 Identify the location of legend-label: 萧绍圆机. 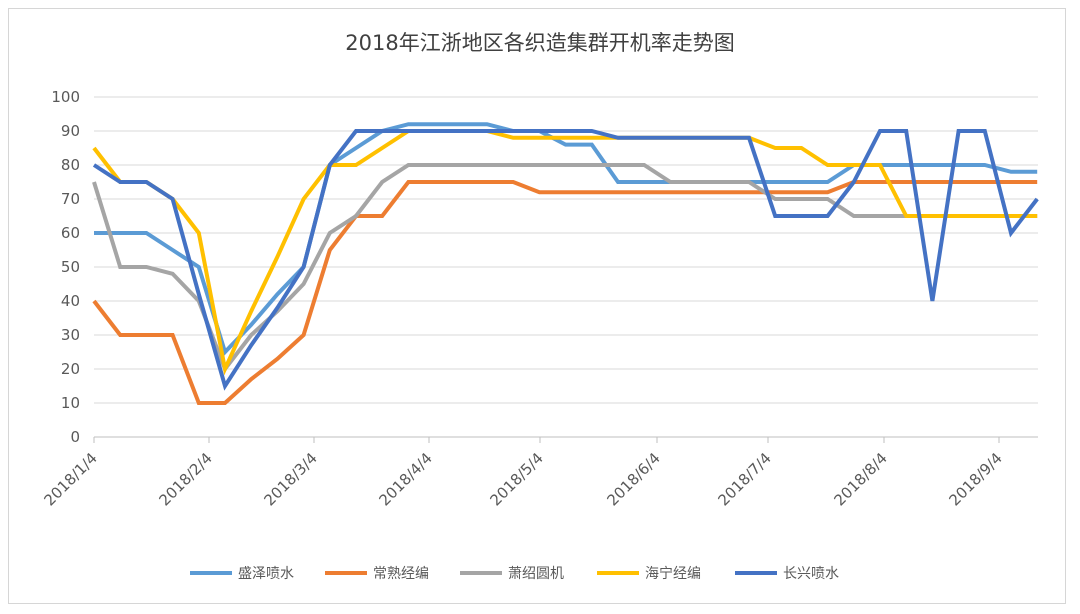
(536, 574).